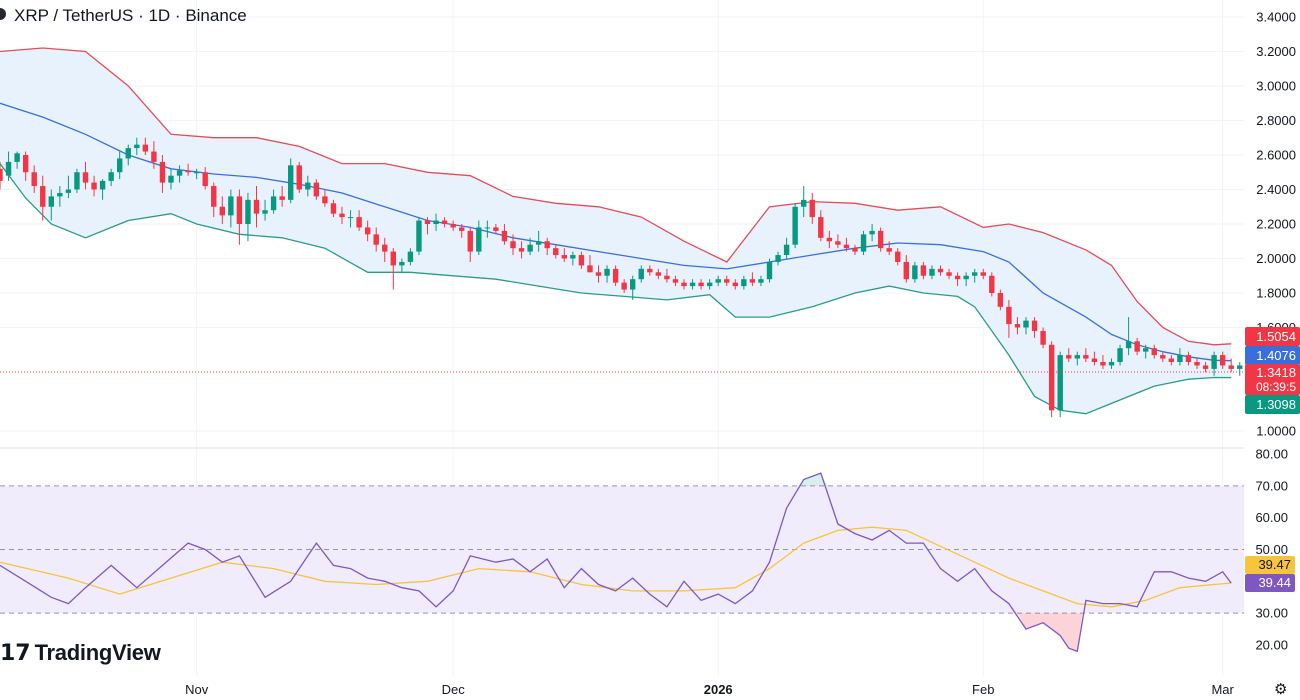  Describe the element at coordinates (1271, 517) in the screenshot. I see `rsi-tick-label: 60.00` at that location.